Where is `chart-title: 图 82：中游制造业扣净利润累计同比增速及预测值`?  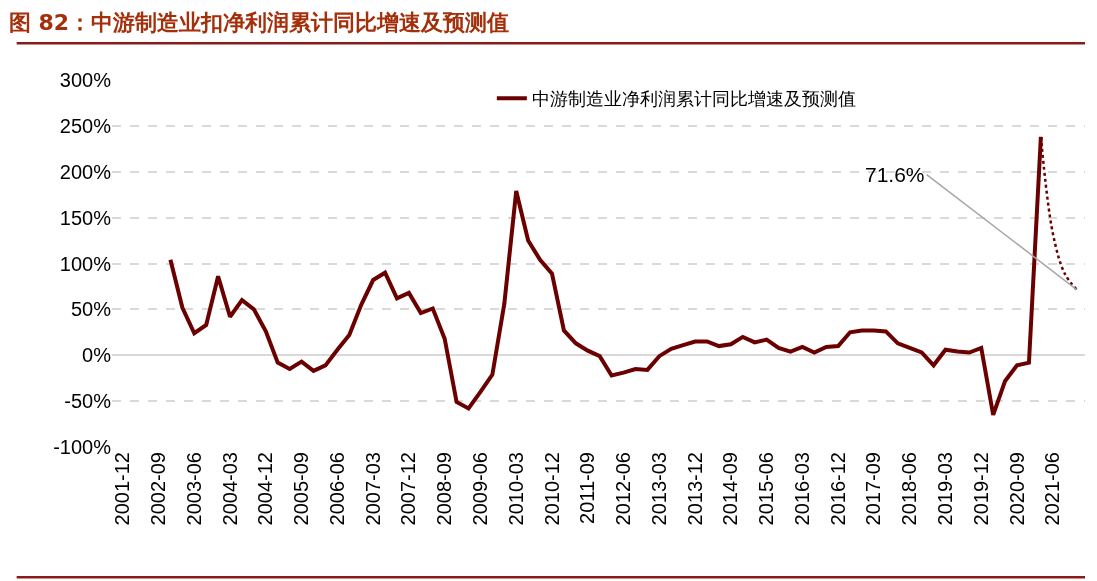
chart-title: 图 82：中游制造业扣净利润累计同比增速及预测值 is located at coordinates (259, 22).